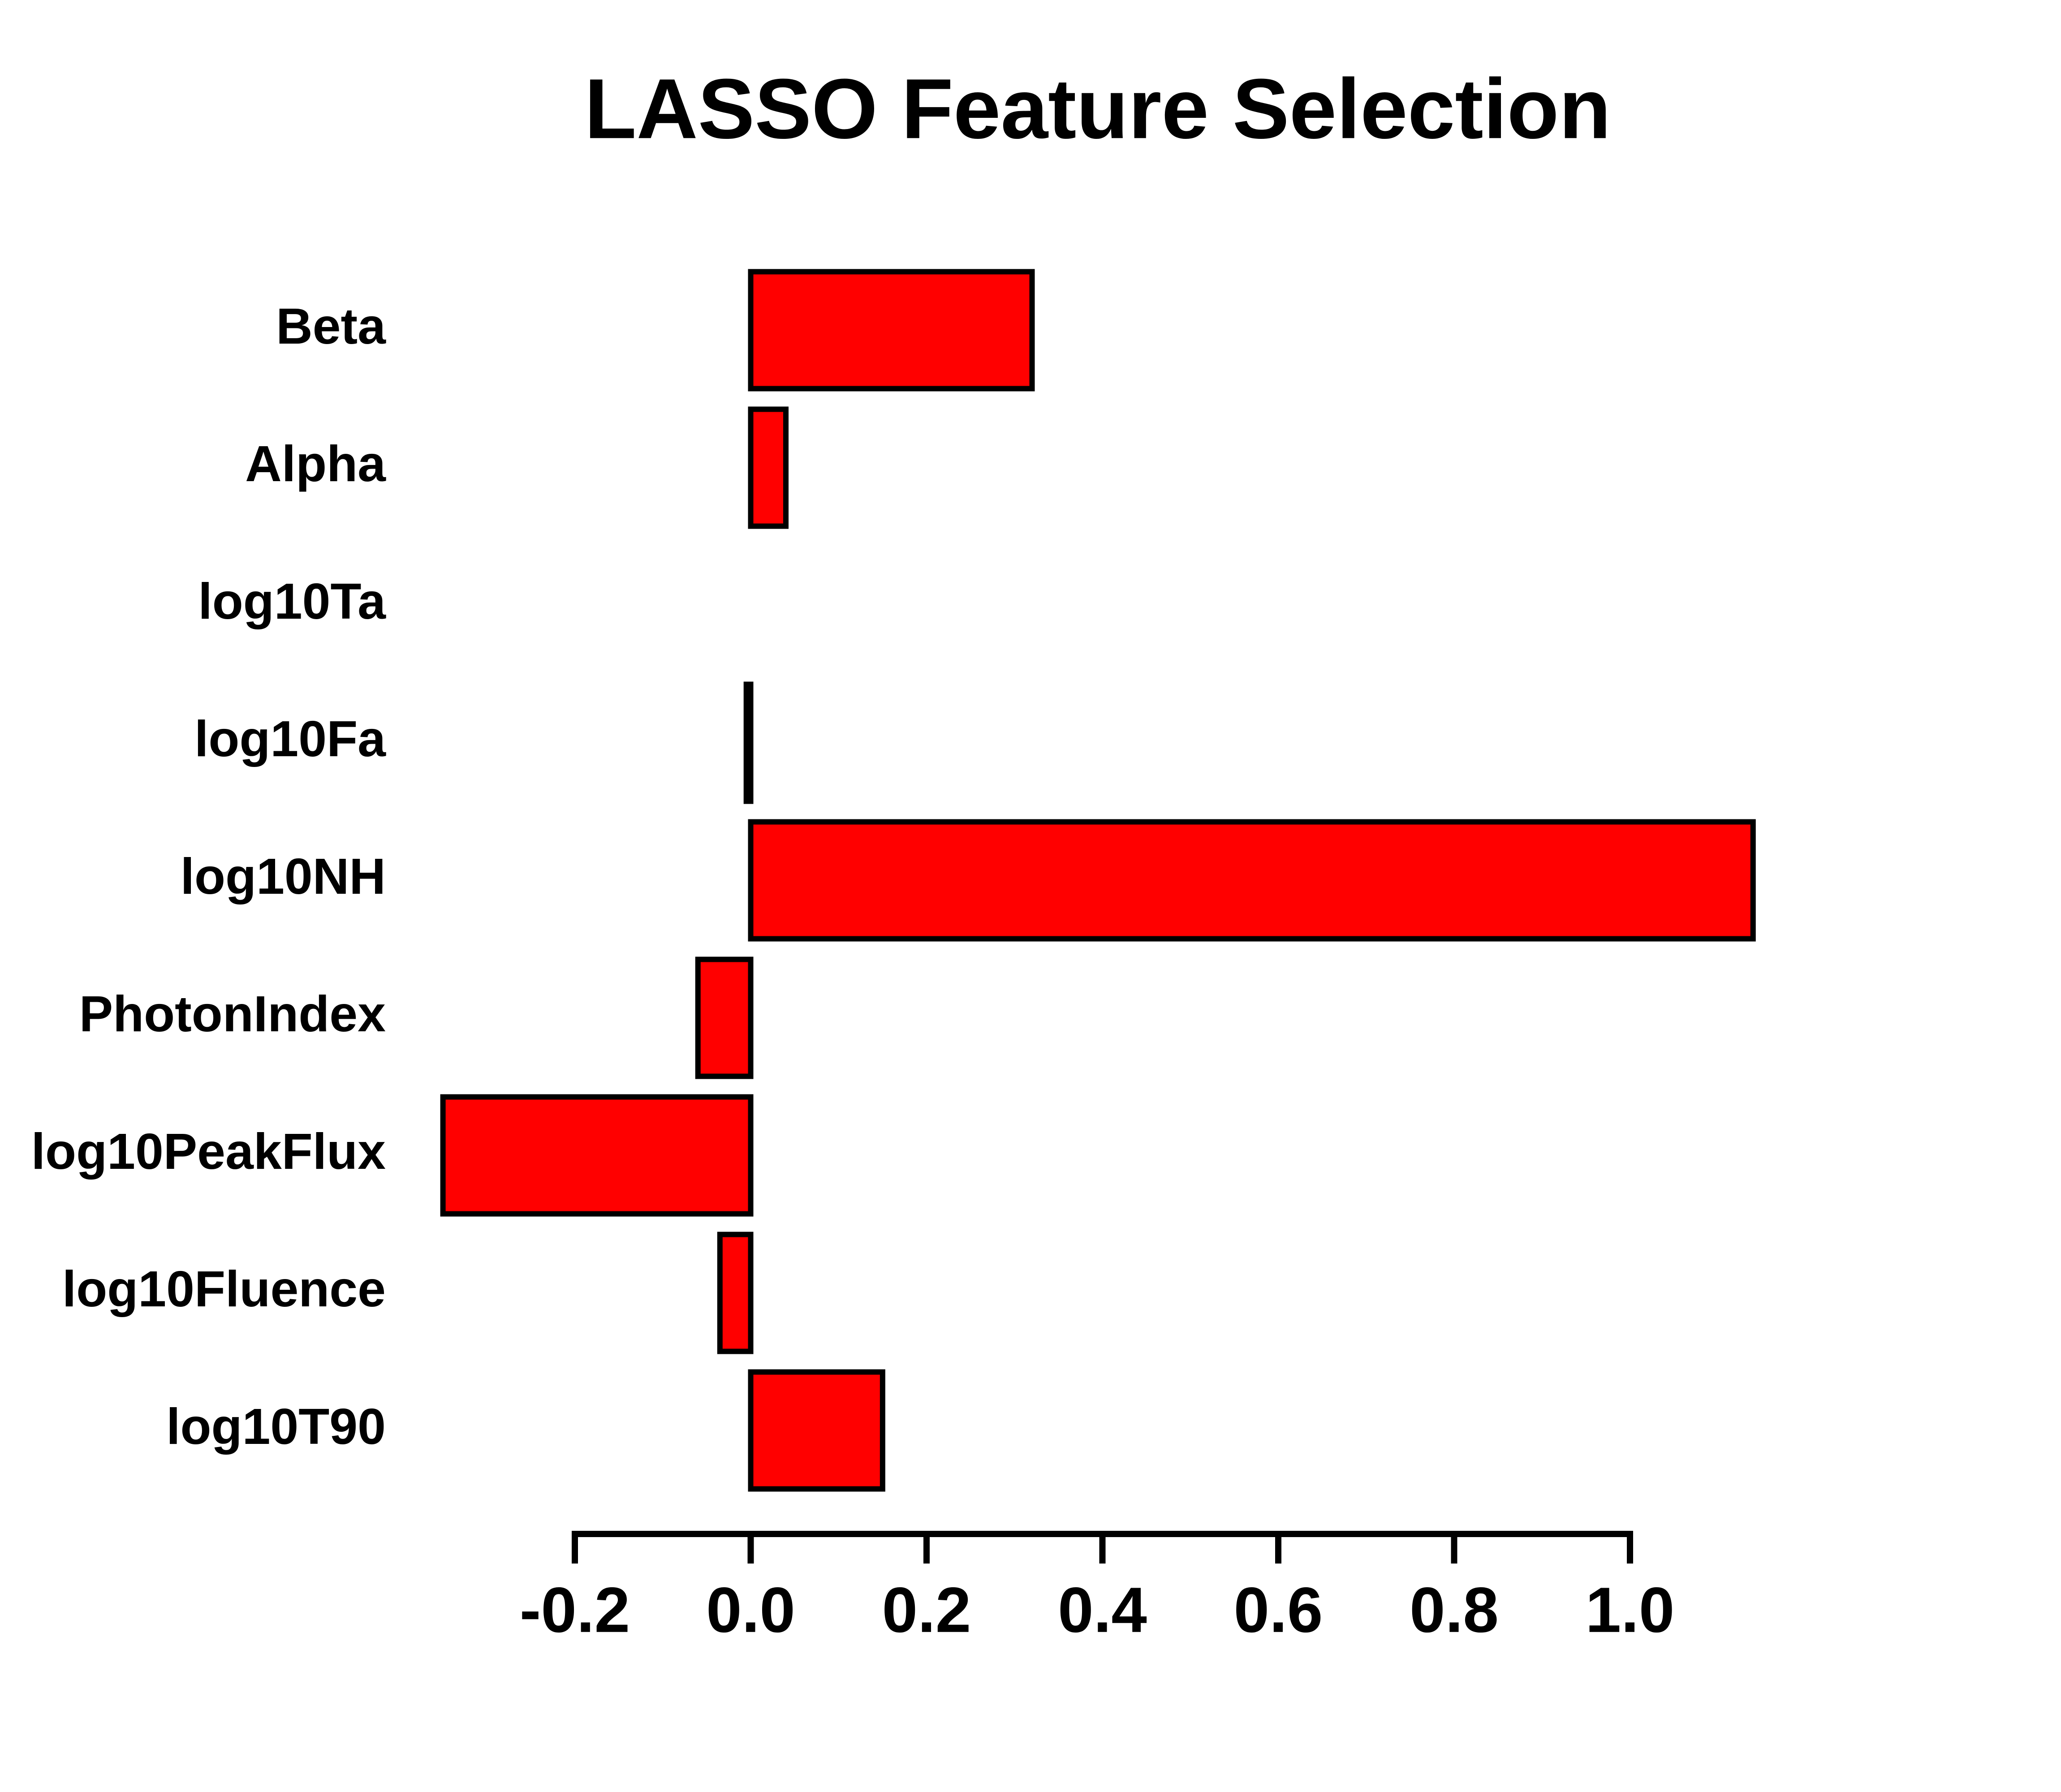 This screenshot has height=1792, width=2061. Describe the element at coordinates (315, 463) in the screenshot. I see `y-tick-label: Alpha` at that location.